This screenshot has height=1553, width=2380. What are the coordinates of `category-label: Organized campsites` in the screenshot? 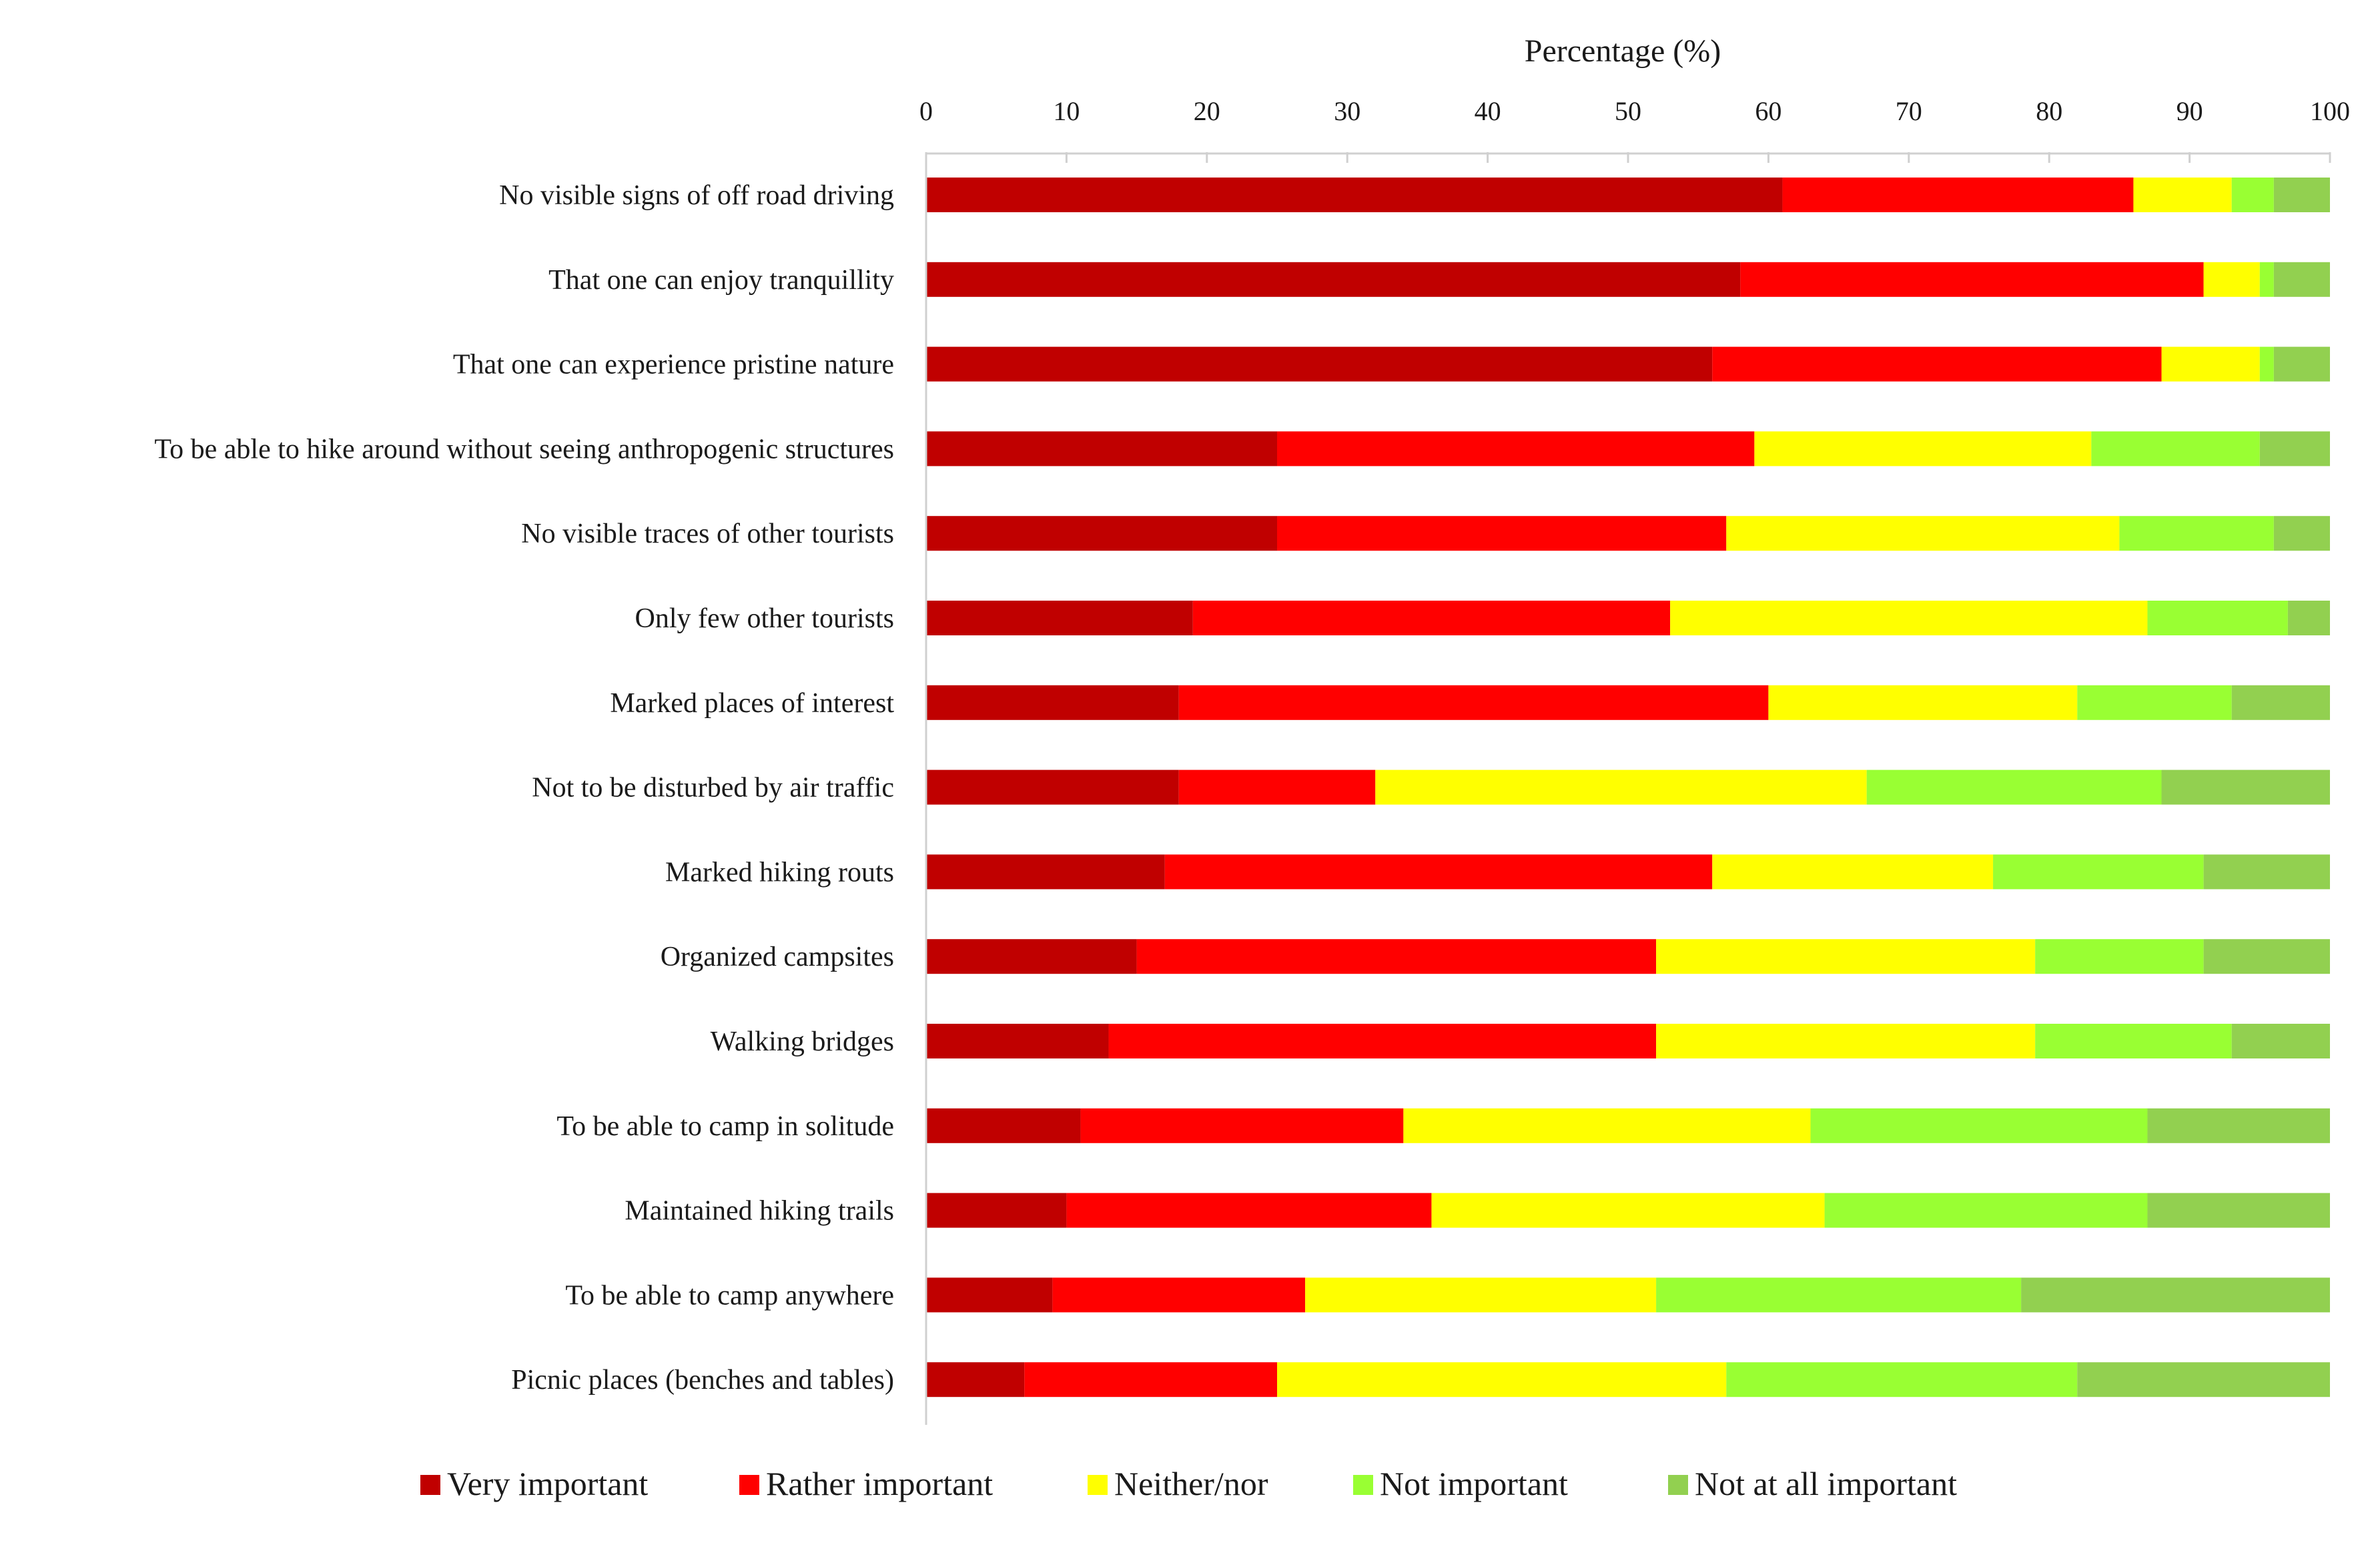 It's located at (777, 957).